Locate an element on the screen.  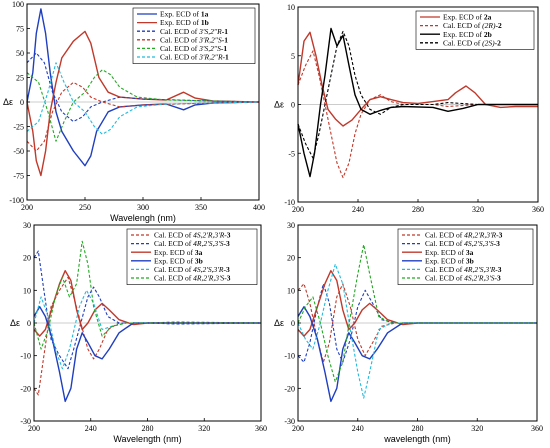
legend-entry: Cal. ECD of 4S,2'S,3'R-3 is located at coordinates (192, 269).